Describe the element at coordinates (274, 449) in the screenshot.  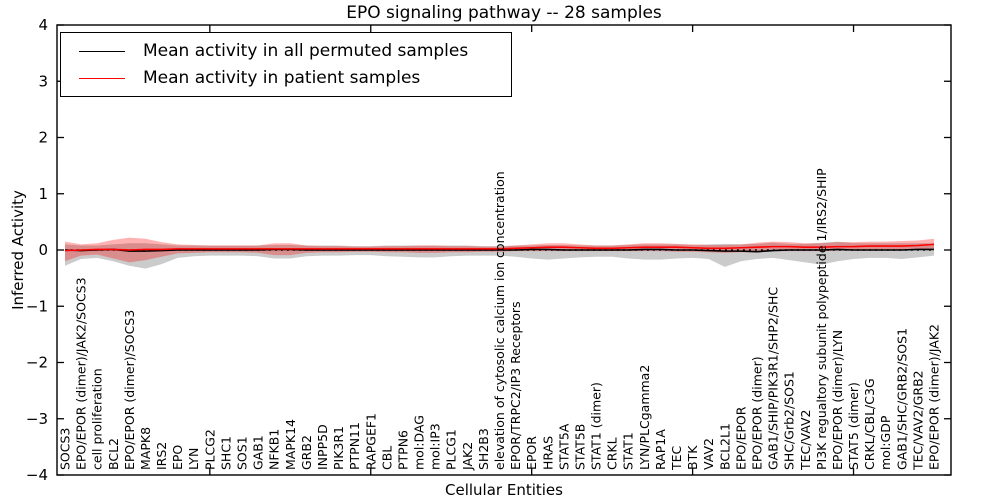
I see `x-tick-label: NFKB1` at that location.